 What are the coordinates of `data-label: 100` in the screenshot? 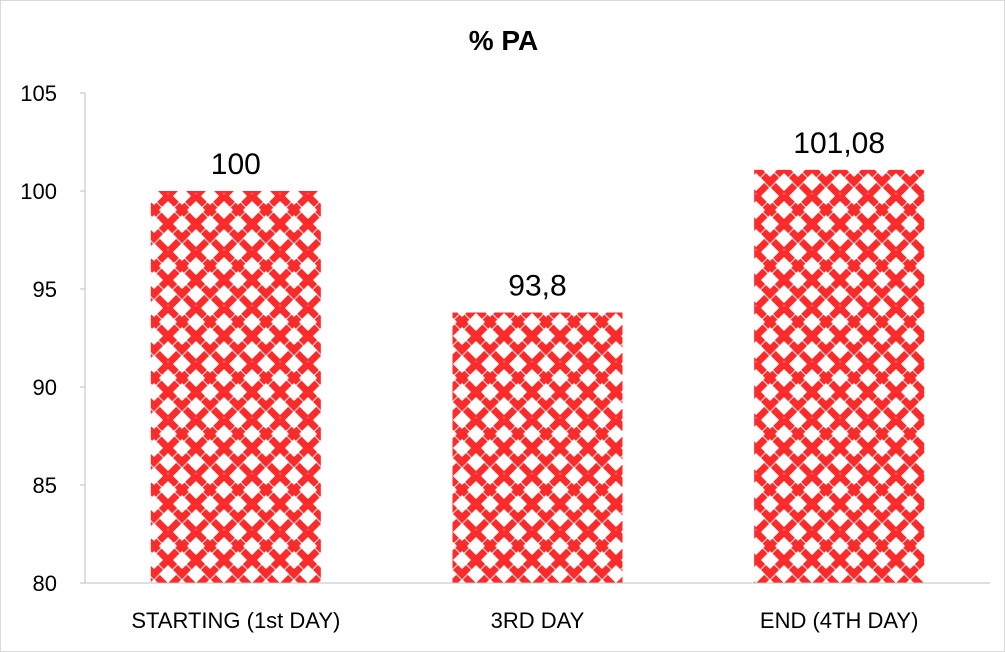 It's located at (236, 164).